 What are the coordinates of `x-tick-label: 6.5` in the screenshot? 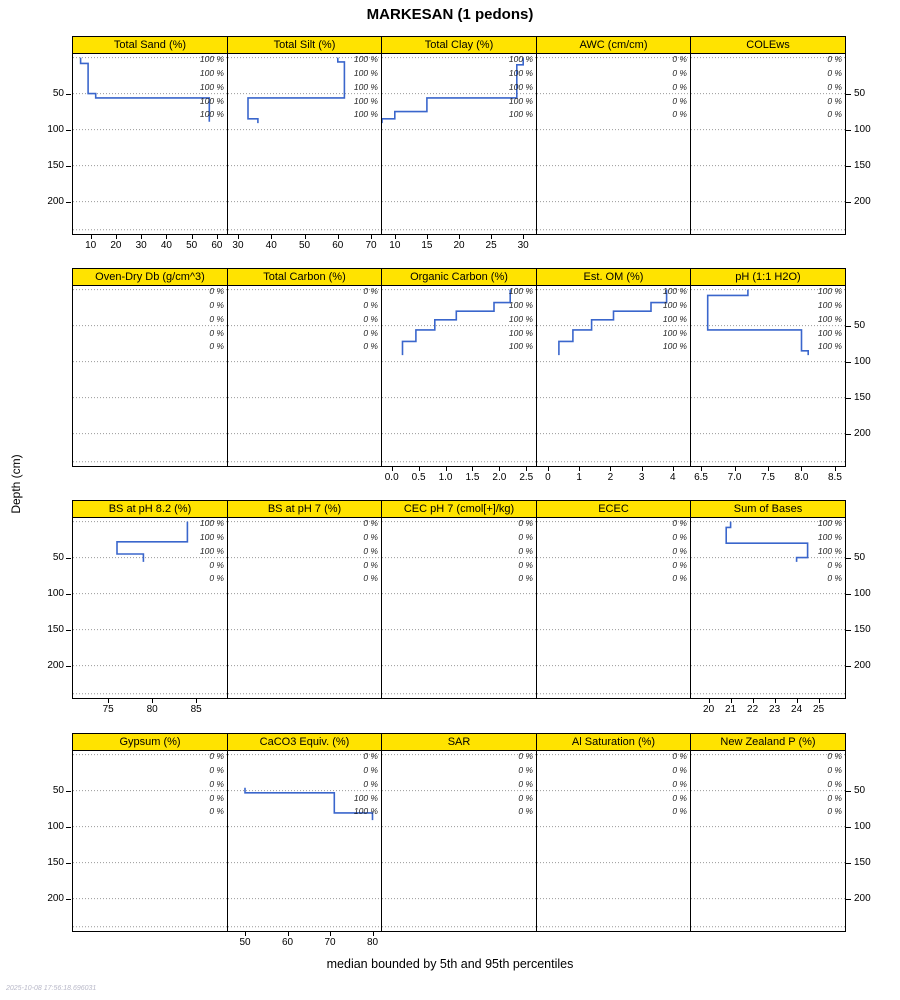 It's located at (701, 477).